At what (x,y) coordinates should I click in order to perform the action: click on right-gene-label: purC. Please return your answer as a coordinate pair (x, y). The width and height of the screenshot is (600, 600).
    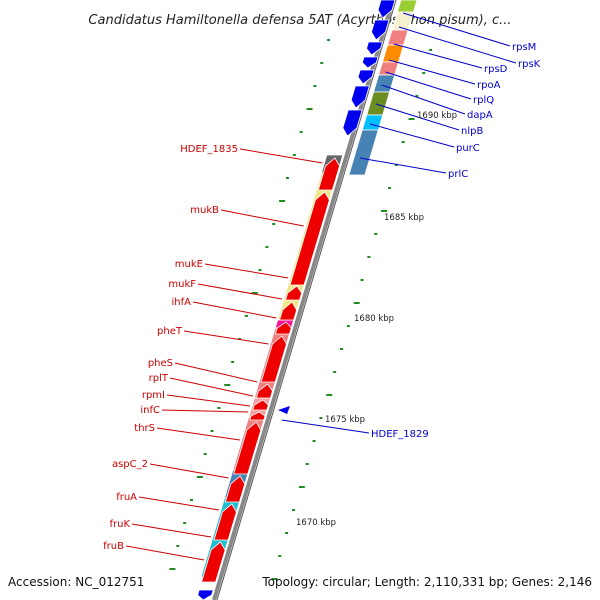
    Looking at the image, I should click on (468, 148).